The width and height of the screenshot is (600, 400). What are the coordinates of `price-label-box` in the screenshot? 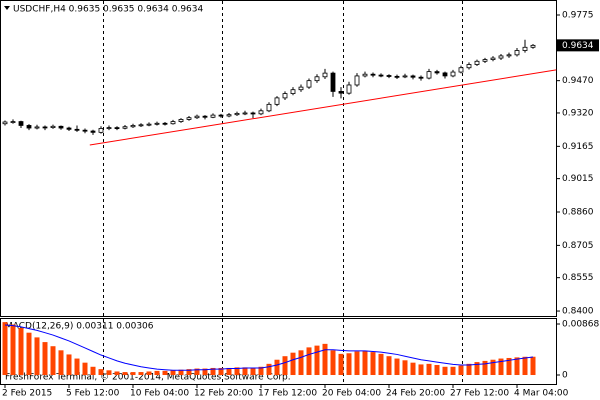 It's located at (578, 45).